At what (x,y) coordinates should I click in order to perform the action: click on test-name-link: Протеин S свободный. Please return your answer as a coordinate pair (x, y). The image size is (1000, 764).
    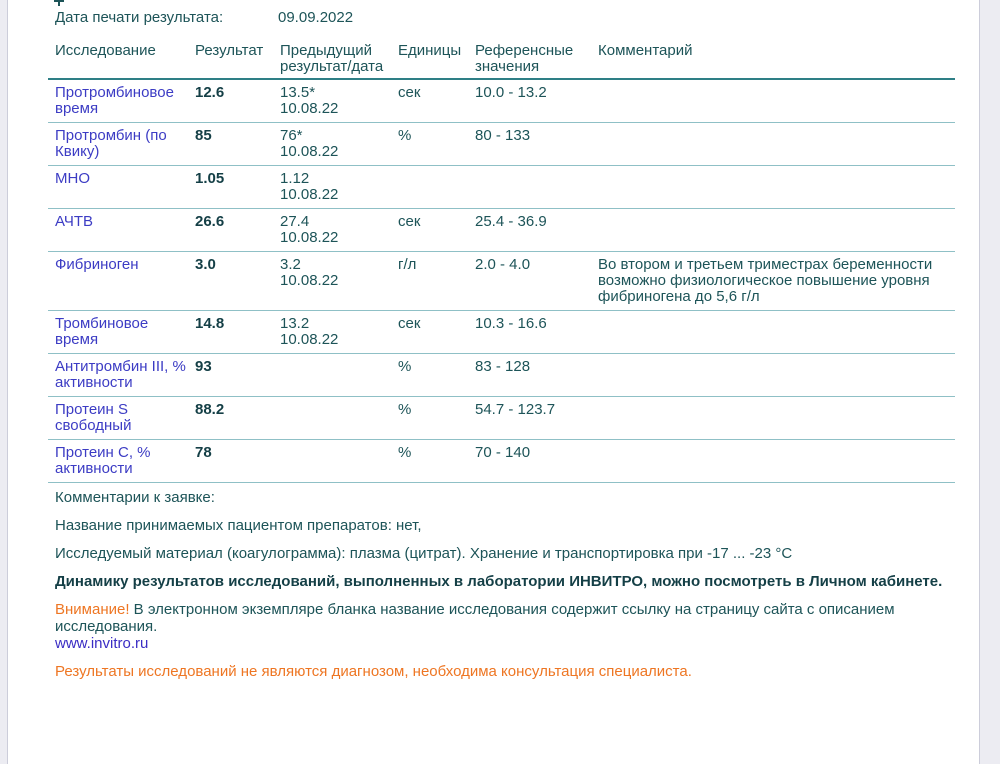
    Looking at the image, I should click on (93, 417).